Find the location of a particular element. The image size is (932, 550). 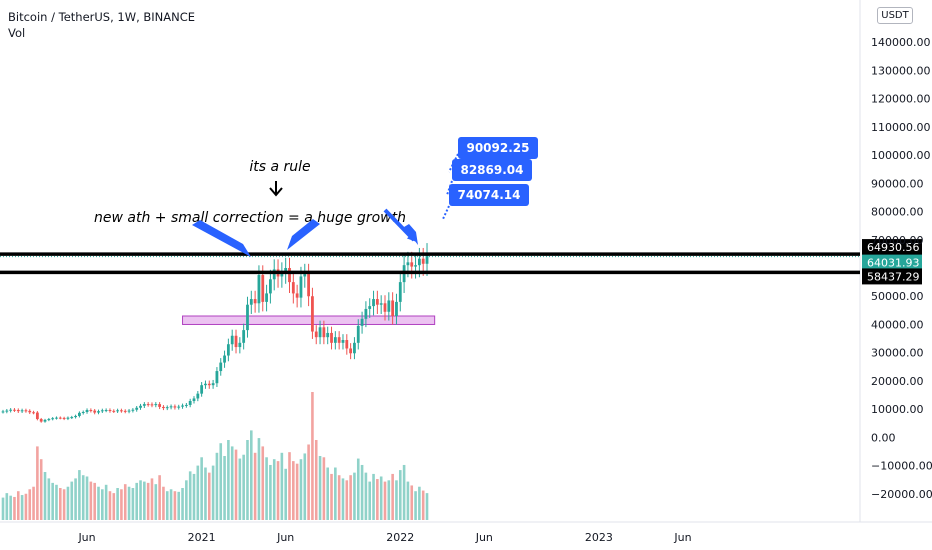

currency-selector: USDT is located at coordinates (895, 15).